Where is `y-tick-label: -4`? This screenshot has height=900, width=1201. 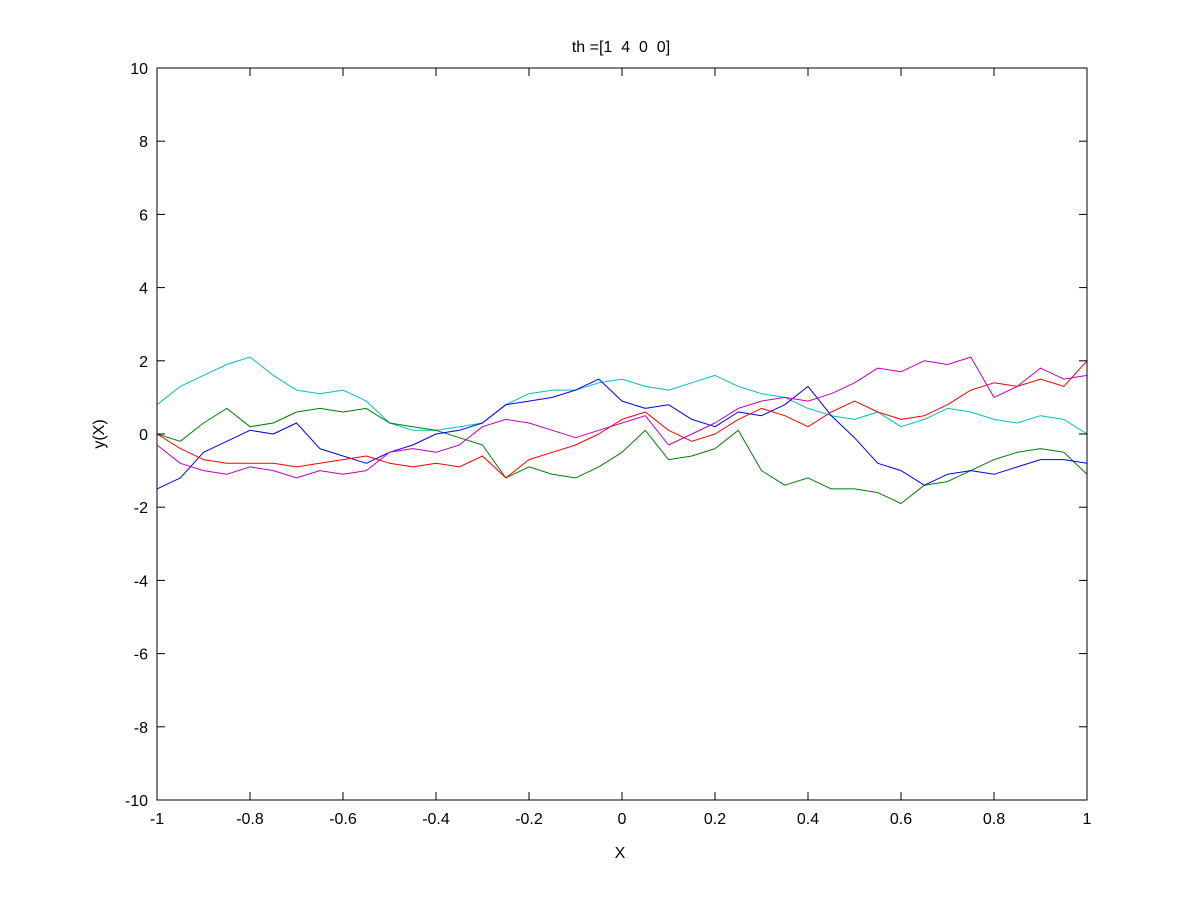 y-tick-label: -4 is located at coordinates (141, 581).